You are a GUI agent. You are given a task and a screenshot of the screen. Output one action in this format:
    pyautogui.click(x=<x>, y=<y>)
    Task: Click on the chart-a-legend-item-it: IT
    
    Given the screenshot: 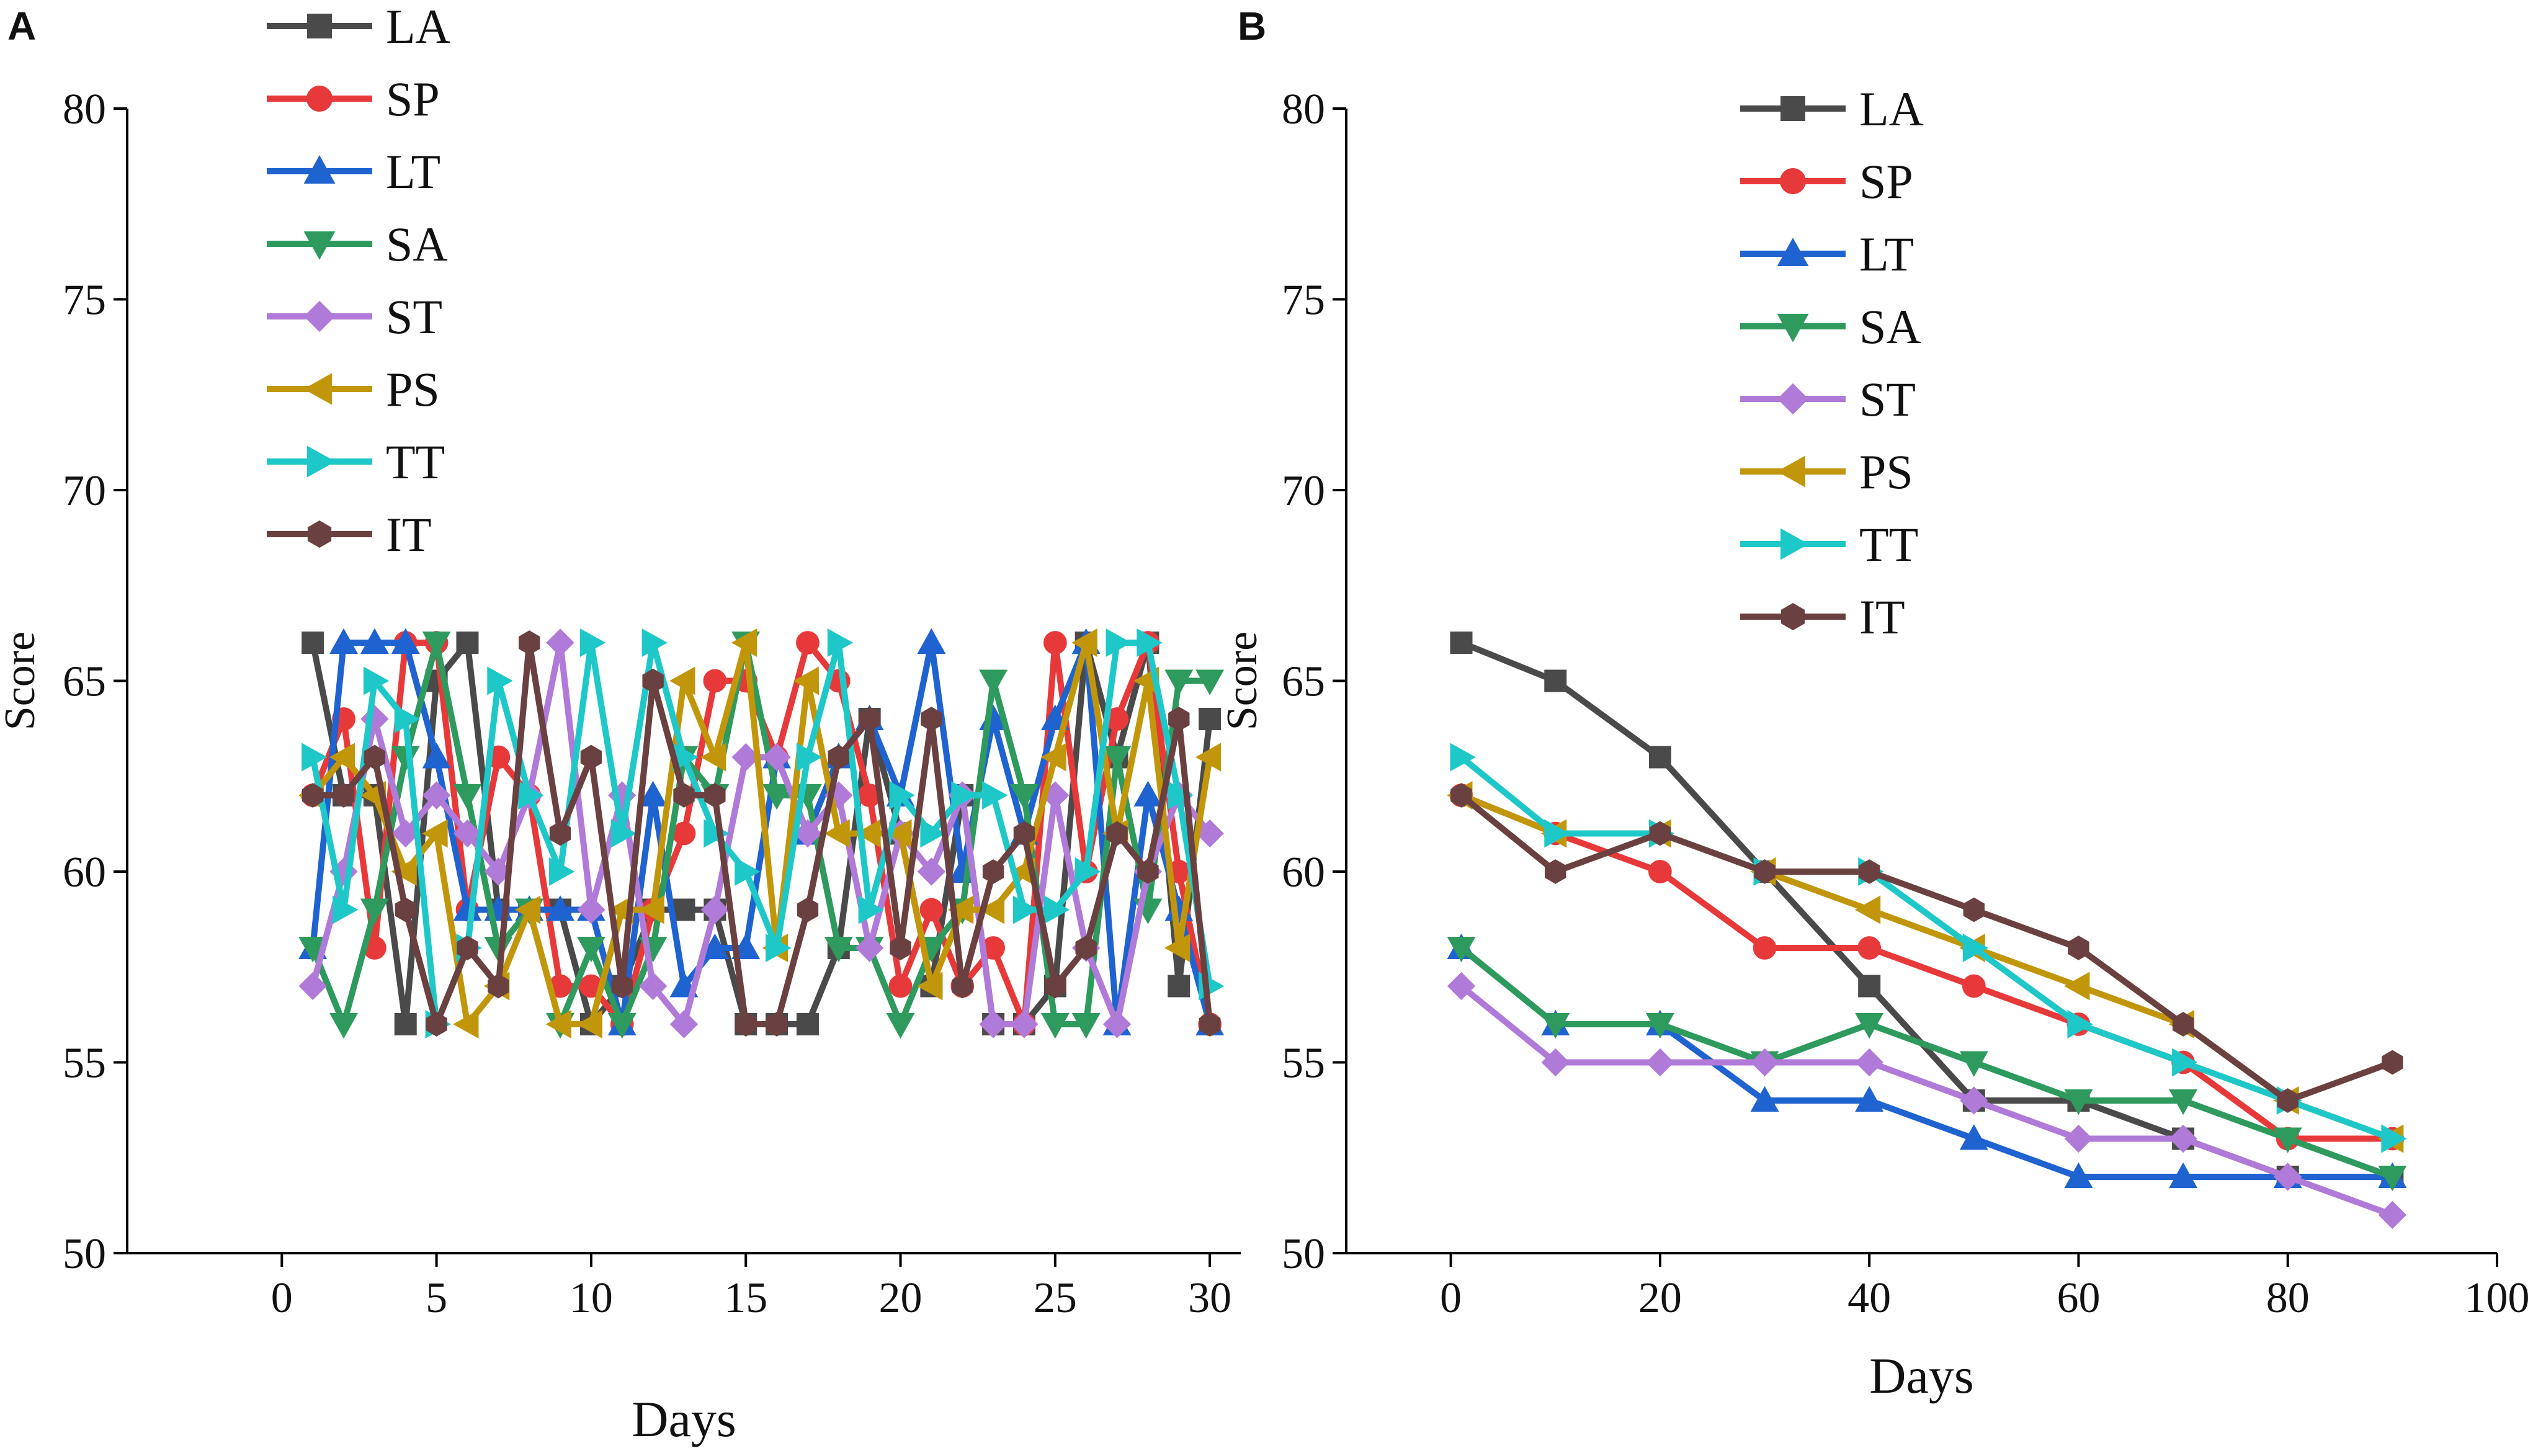 What is the action you would take?
    pyautogui.click(x=349, y=534)
    